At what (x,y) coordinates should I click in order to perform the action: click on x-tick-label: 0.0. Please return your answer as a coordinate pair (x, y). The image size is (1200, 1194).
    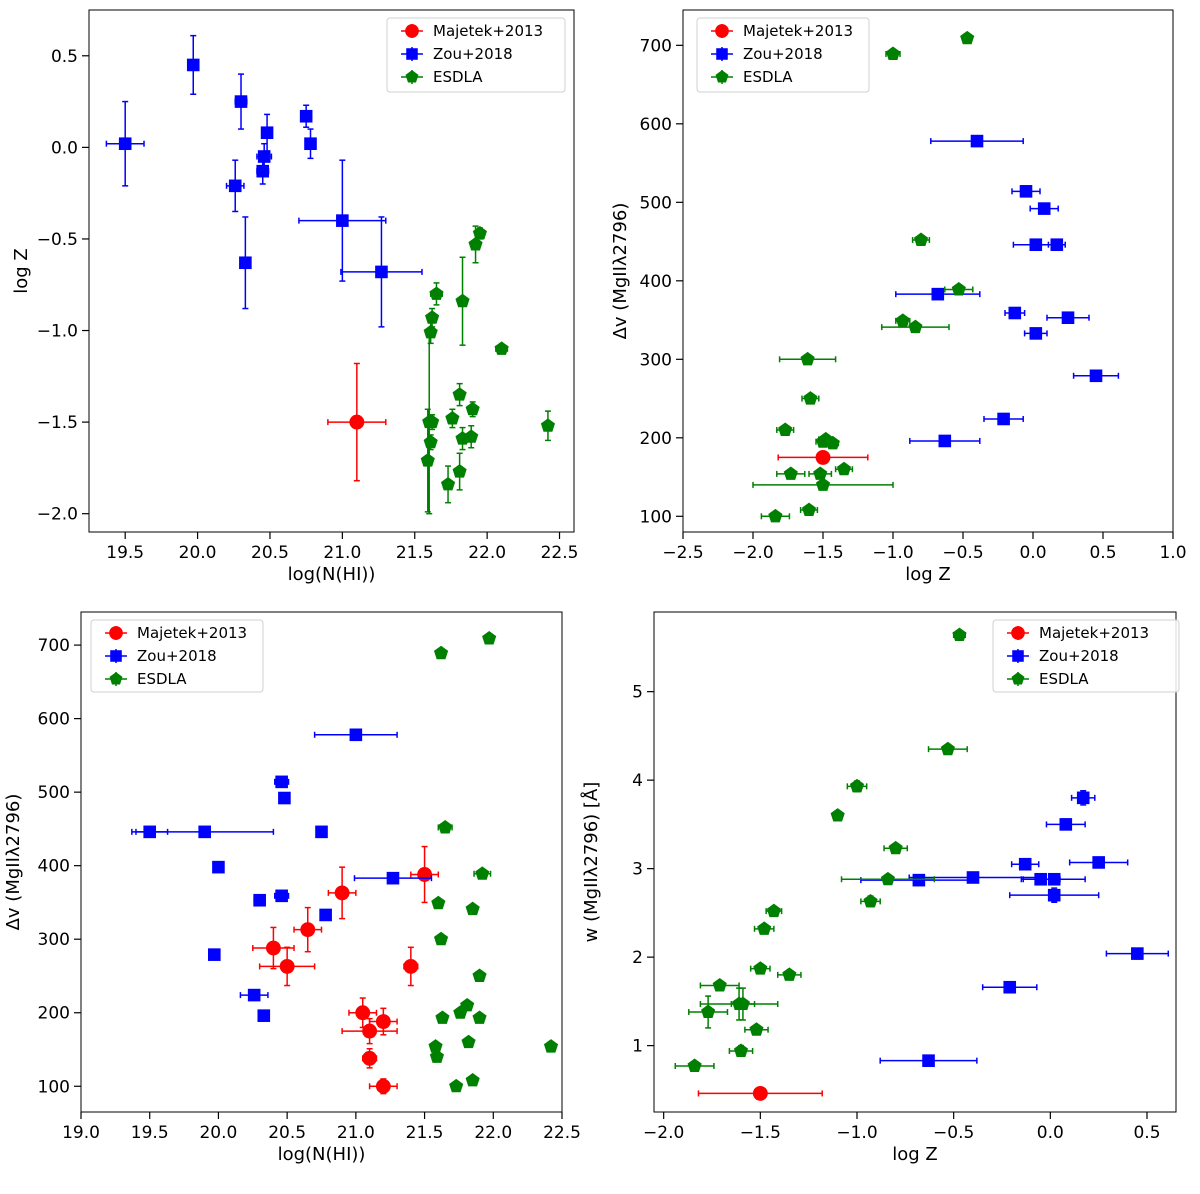
    Looking at the image, I should click on (1032, 553).